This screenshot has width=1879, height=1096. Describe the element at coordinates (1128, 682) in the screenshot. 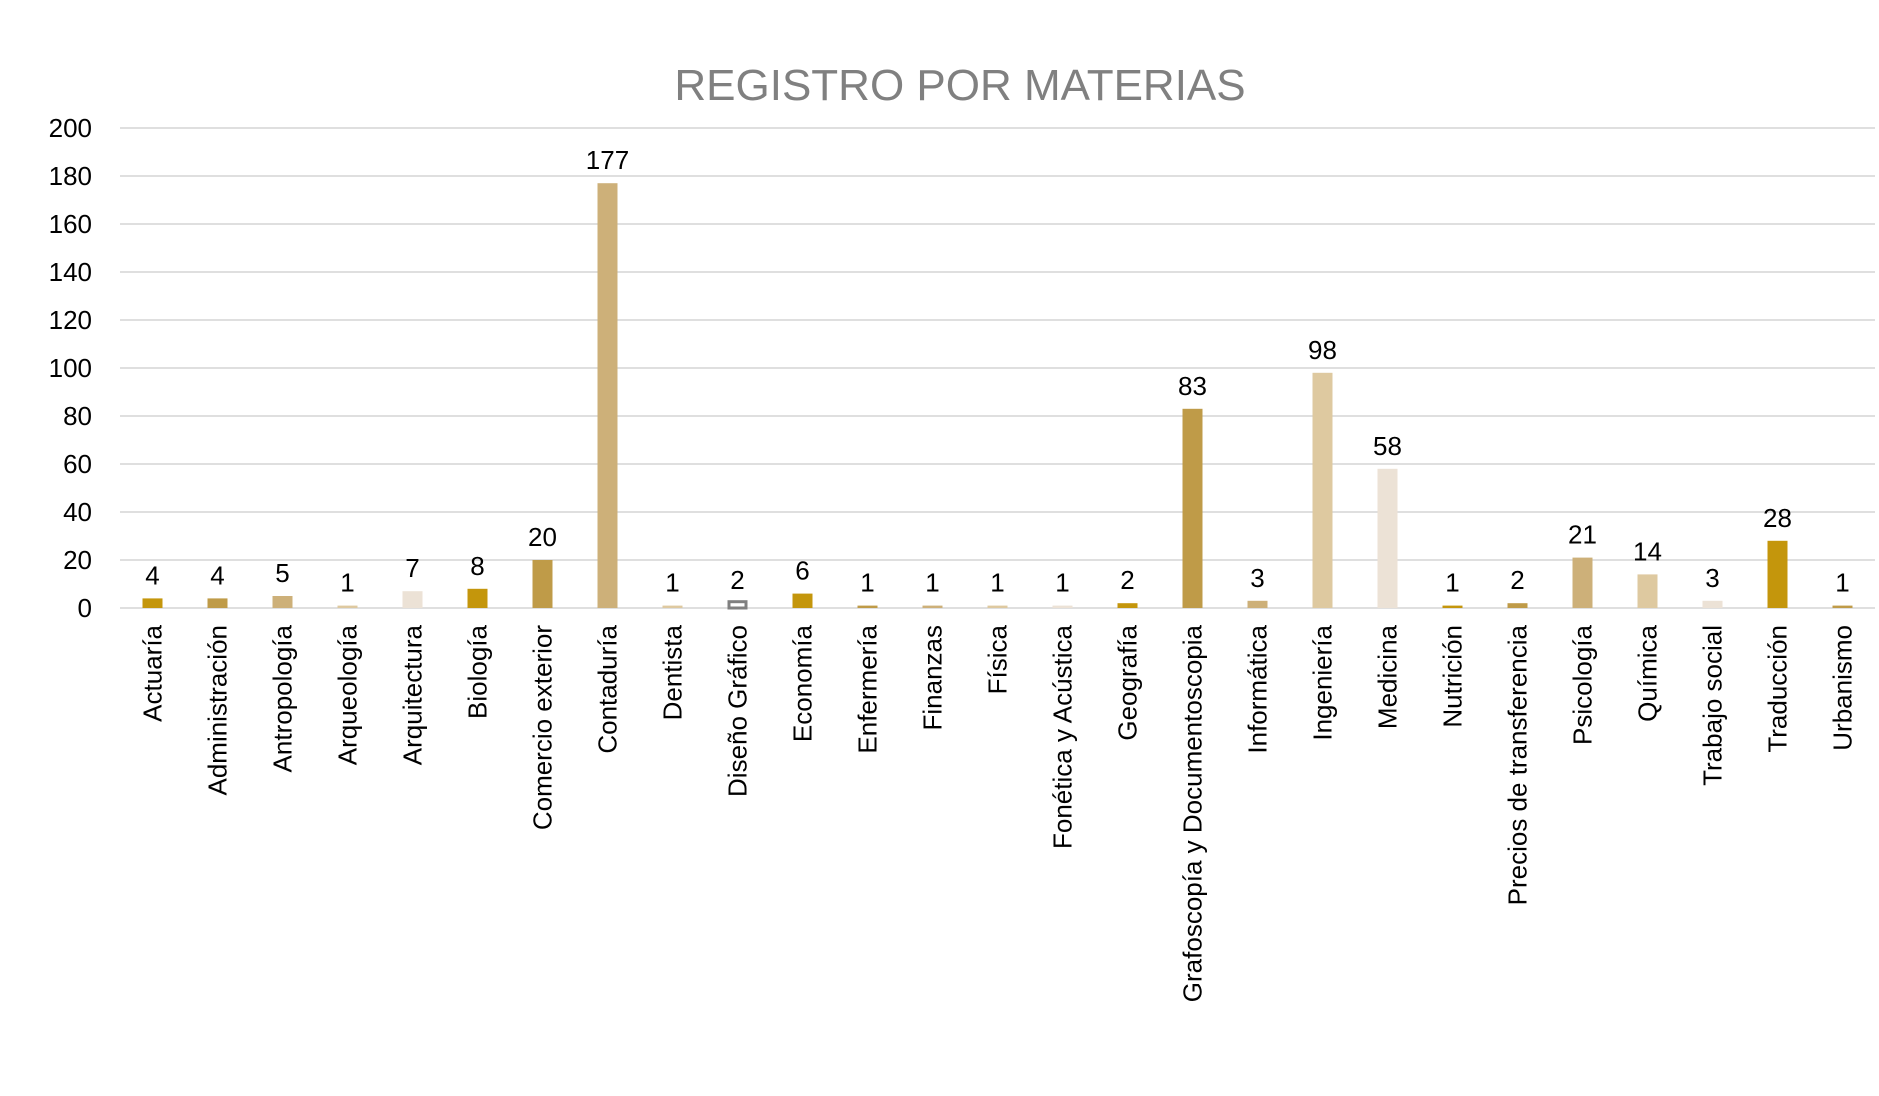

I see `x-tick-label: Geografía` at that location.